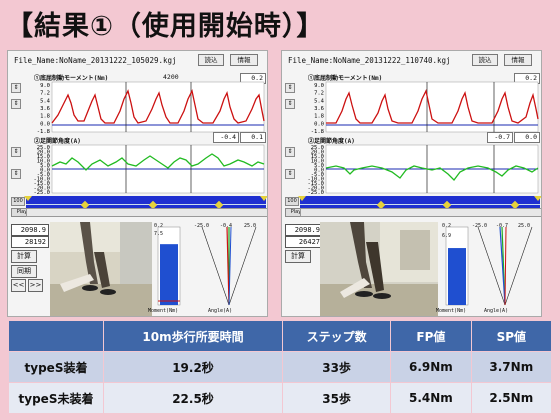  I want to click on y-tick-label: 5.0, so click(319, 166).